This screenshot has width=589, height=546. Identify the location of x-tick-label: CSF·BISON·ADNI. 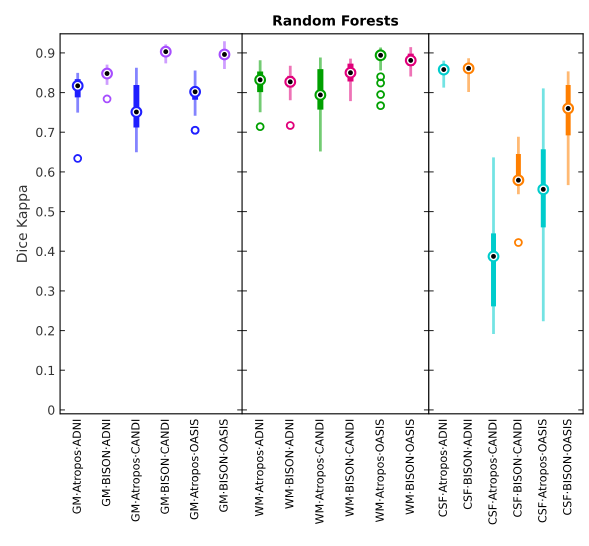
(467, 465).